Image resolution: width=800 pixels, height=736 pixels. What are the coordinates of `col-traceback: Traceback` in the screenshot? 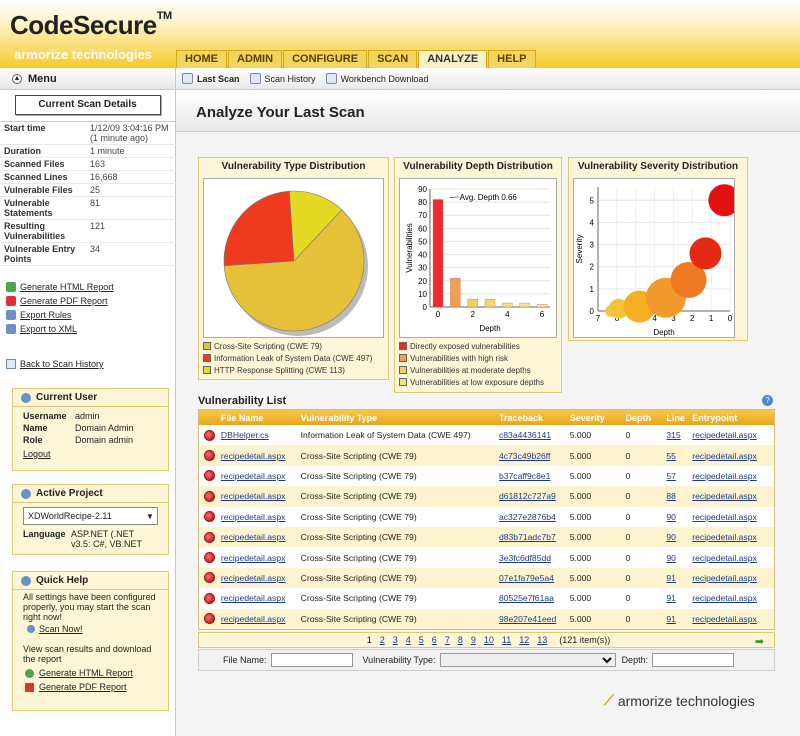 It's located at (520, 417).